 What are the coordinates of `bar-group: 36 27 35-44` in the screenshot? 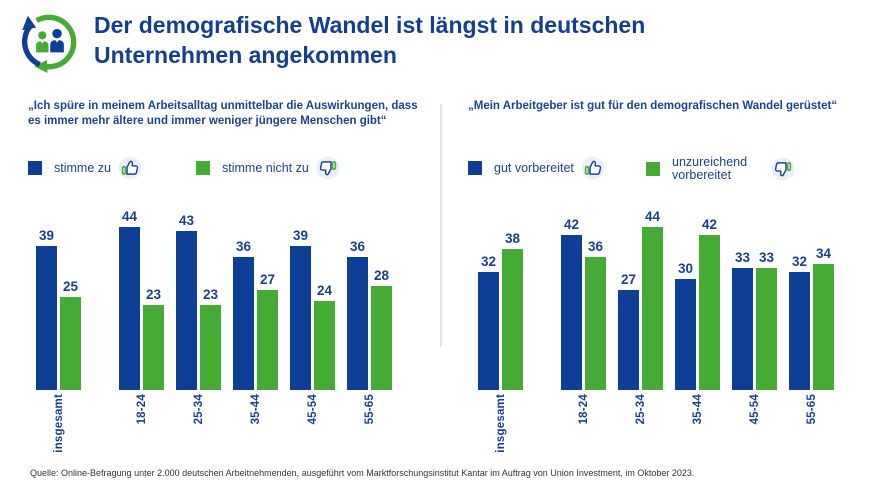 It's located at (255, 328).